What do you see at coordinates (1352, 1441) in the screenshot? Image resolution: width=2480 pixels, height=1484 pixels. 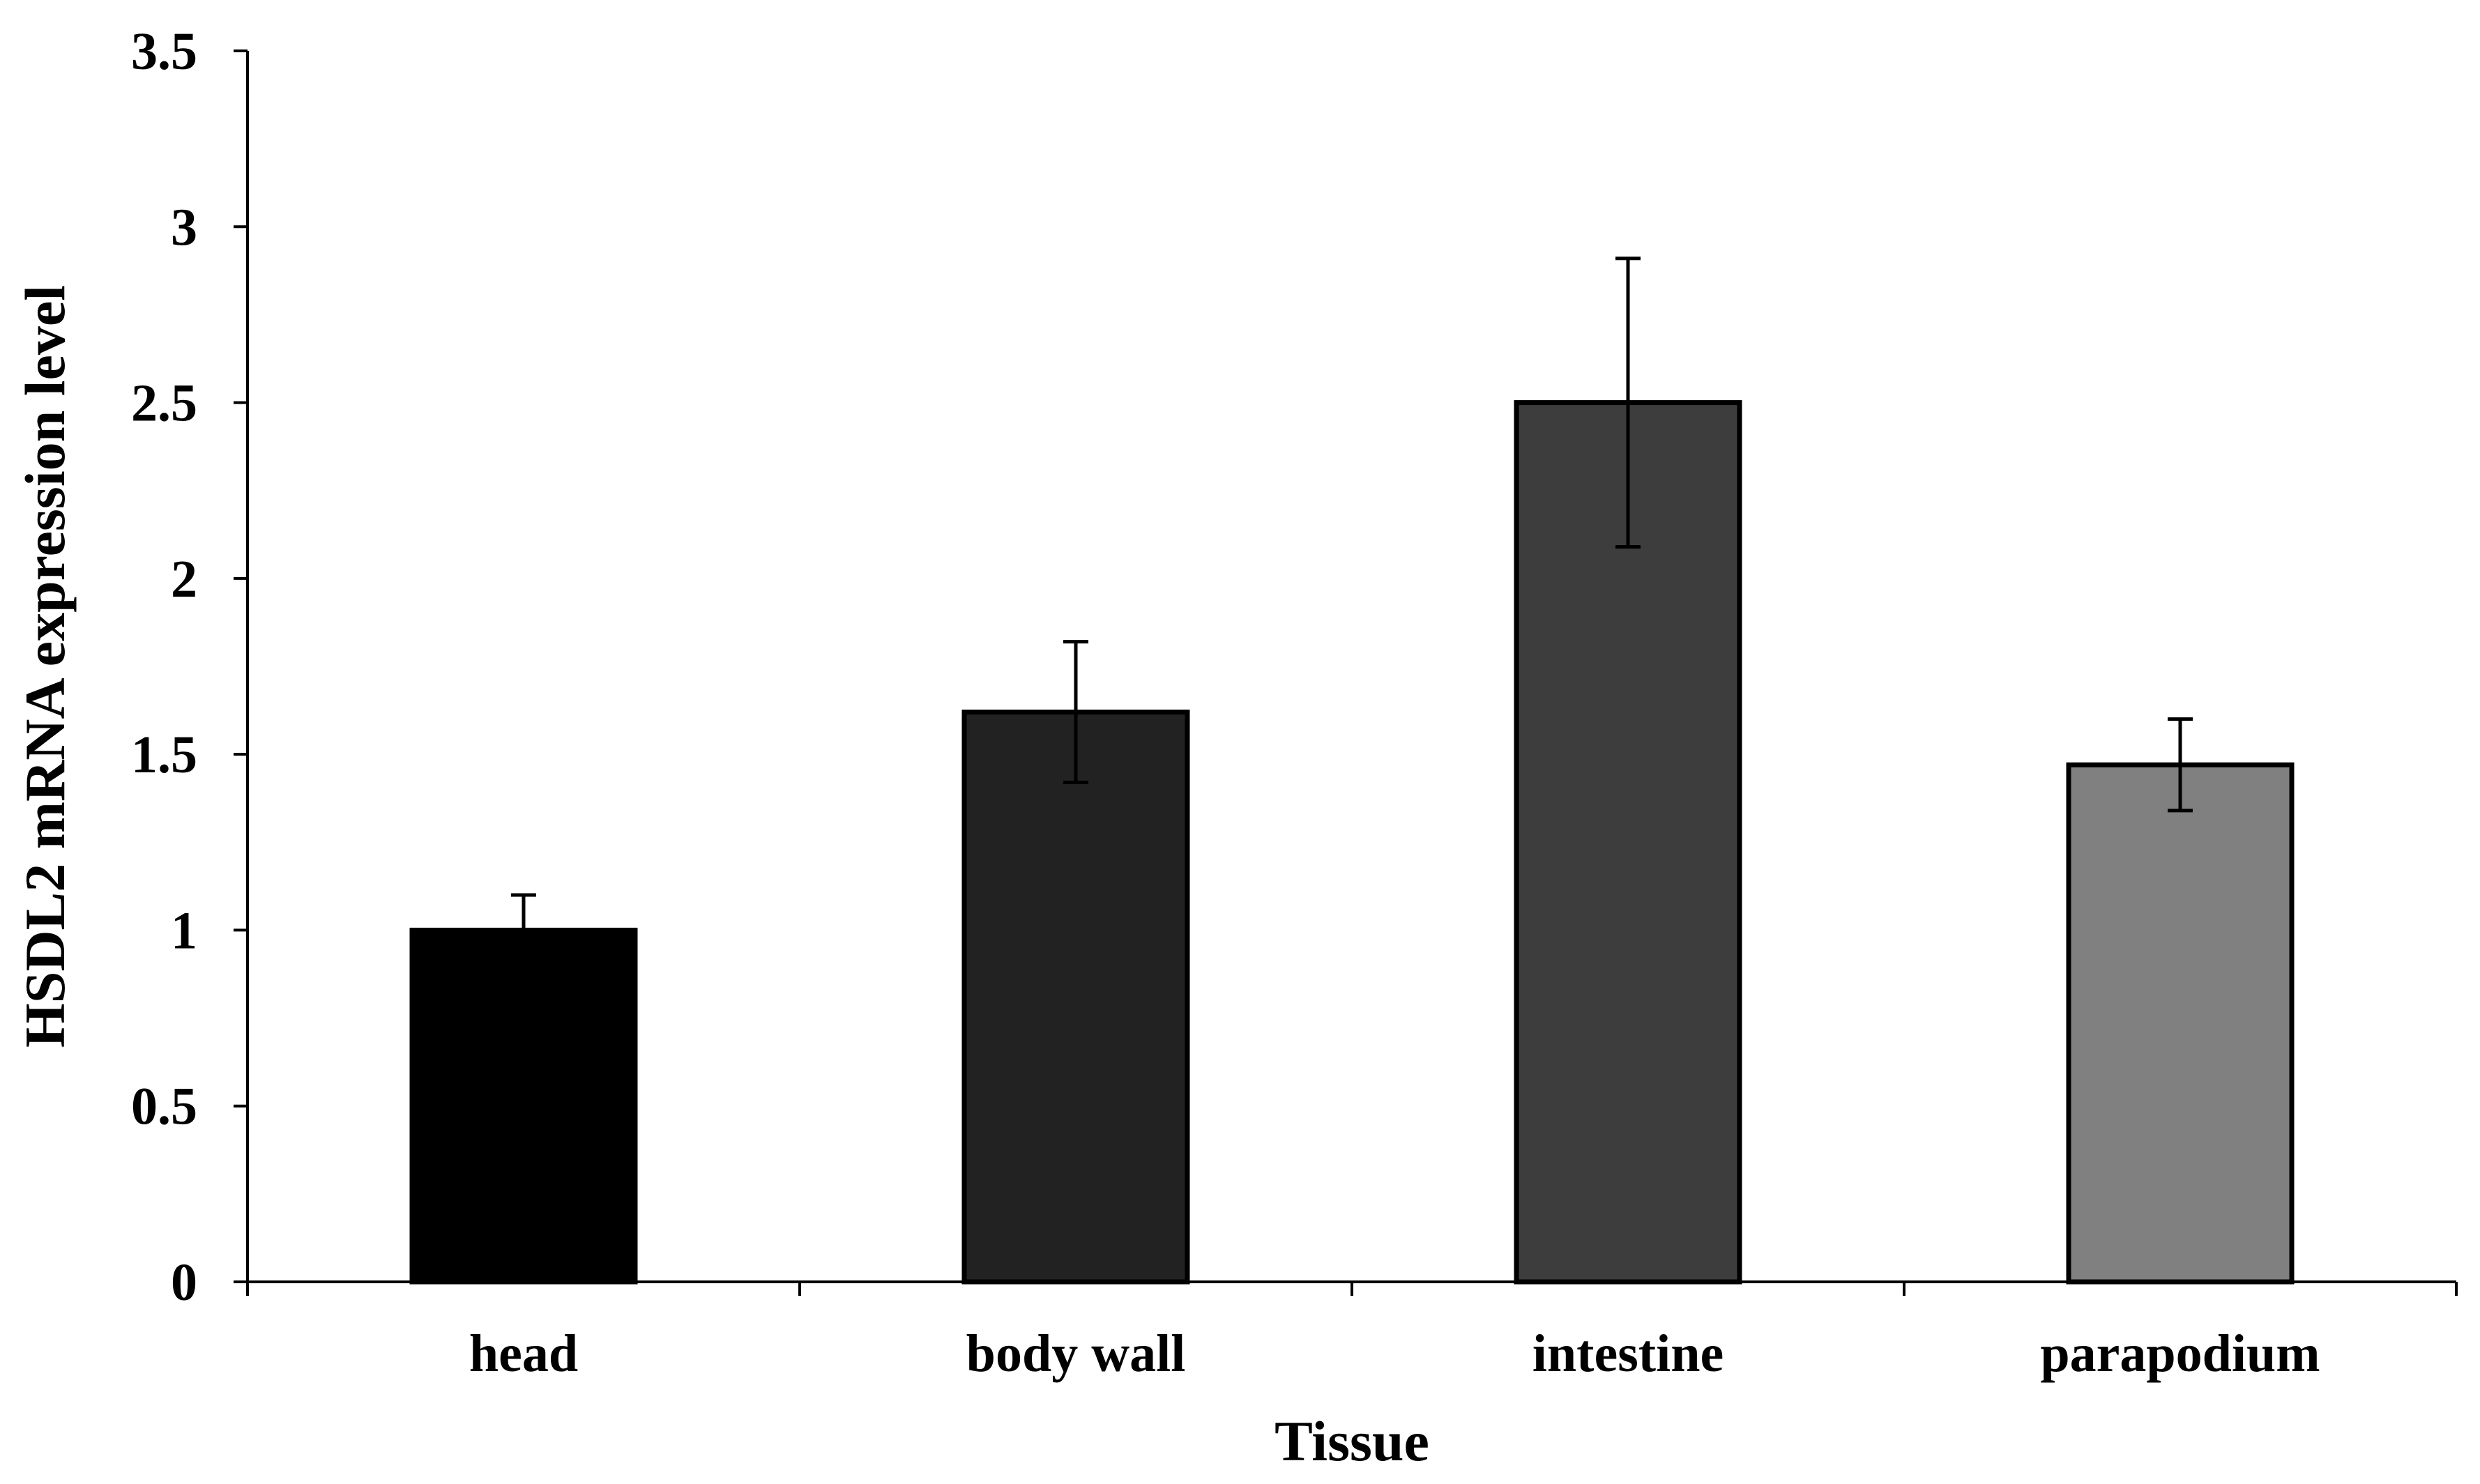 I see `x-axis-title: Tissue` at bounding box center [1352, 1441].